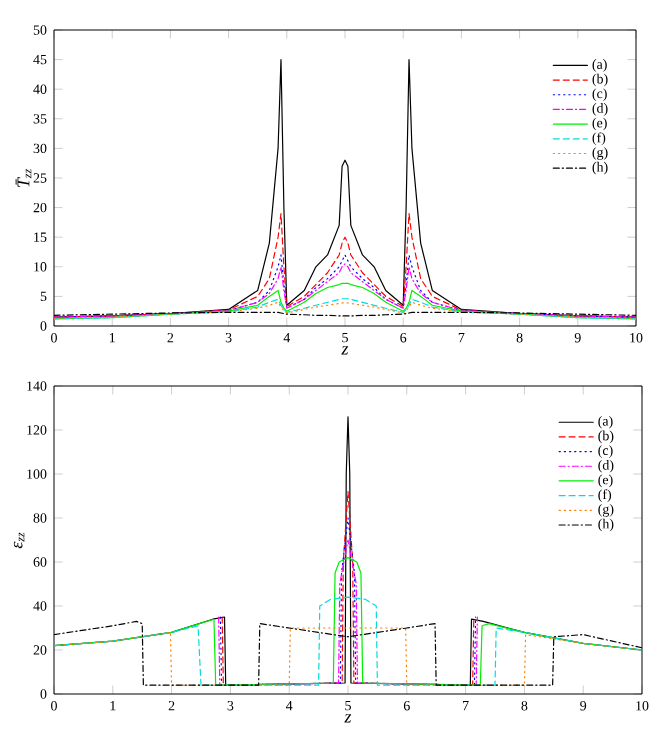 This screenshot has height=738, width=668. What do you see at coordinates (19, 540) in the screenshot?
I see `y-axis-title: ε$_{zz}$` at bounding box center [19, 540].